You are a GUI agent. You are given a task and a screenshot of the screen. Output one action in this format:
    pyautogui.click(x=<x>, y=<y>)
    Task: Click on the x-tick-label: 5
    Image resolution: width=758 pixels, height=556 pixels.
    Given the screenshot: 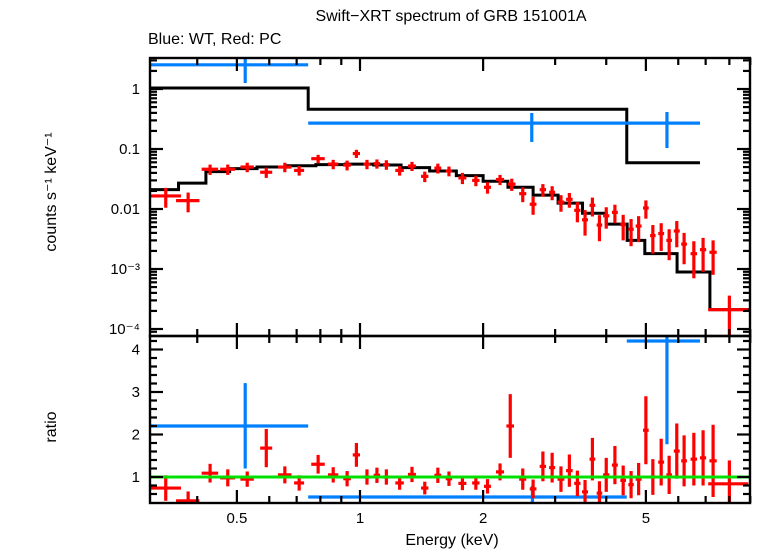 What is the action you would take?
    pyautogui.click(x=646, y=518)
    